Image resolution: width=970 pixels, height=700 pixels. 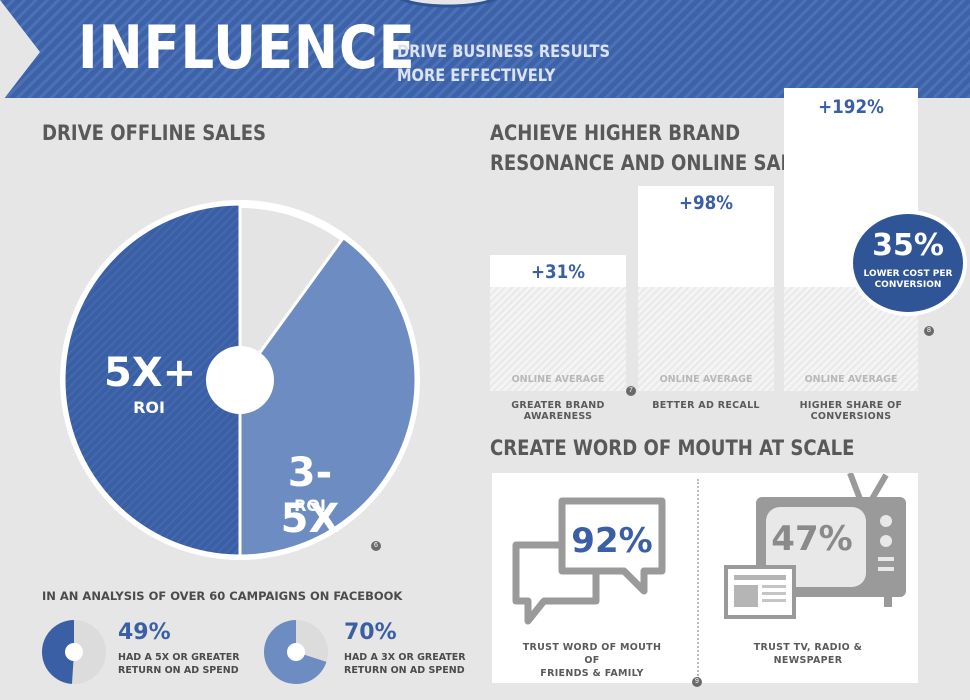 I want to click on header-banner, so click(x=485, y=52).